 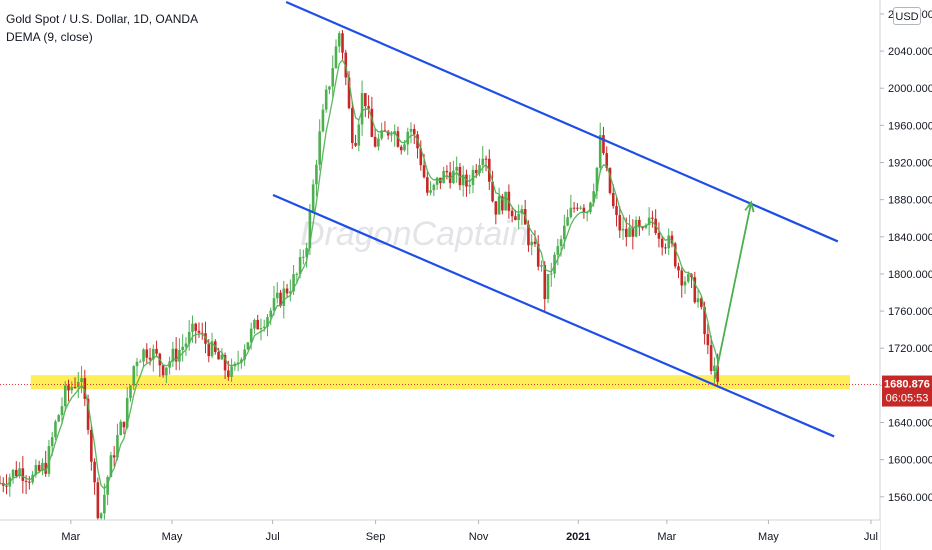 I want to click on time-axis: Mar May Jul Sep Nov 2021 Mar May Jul, so click(x=440, y=534).